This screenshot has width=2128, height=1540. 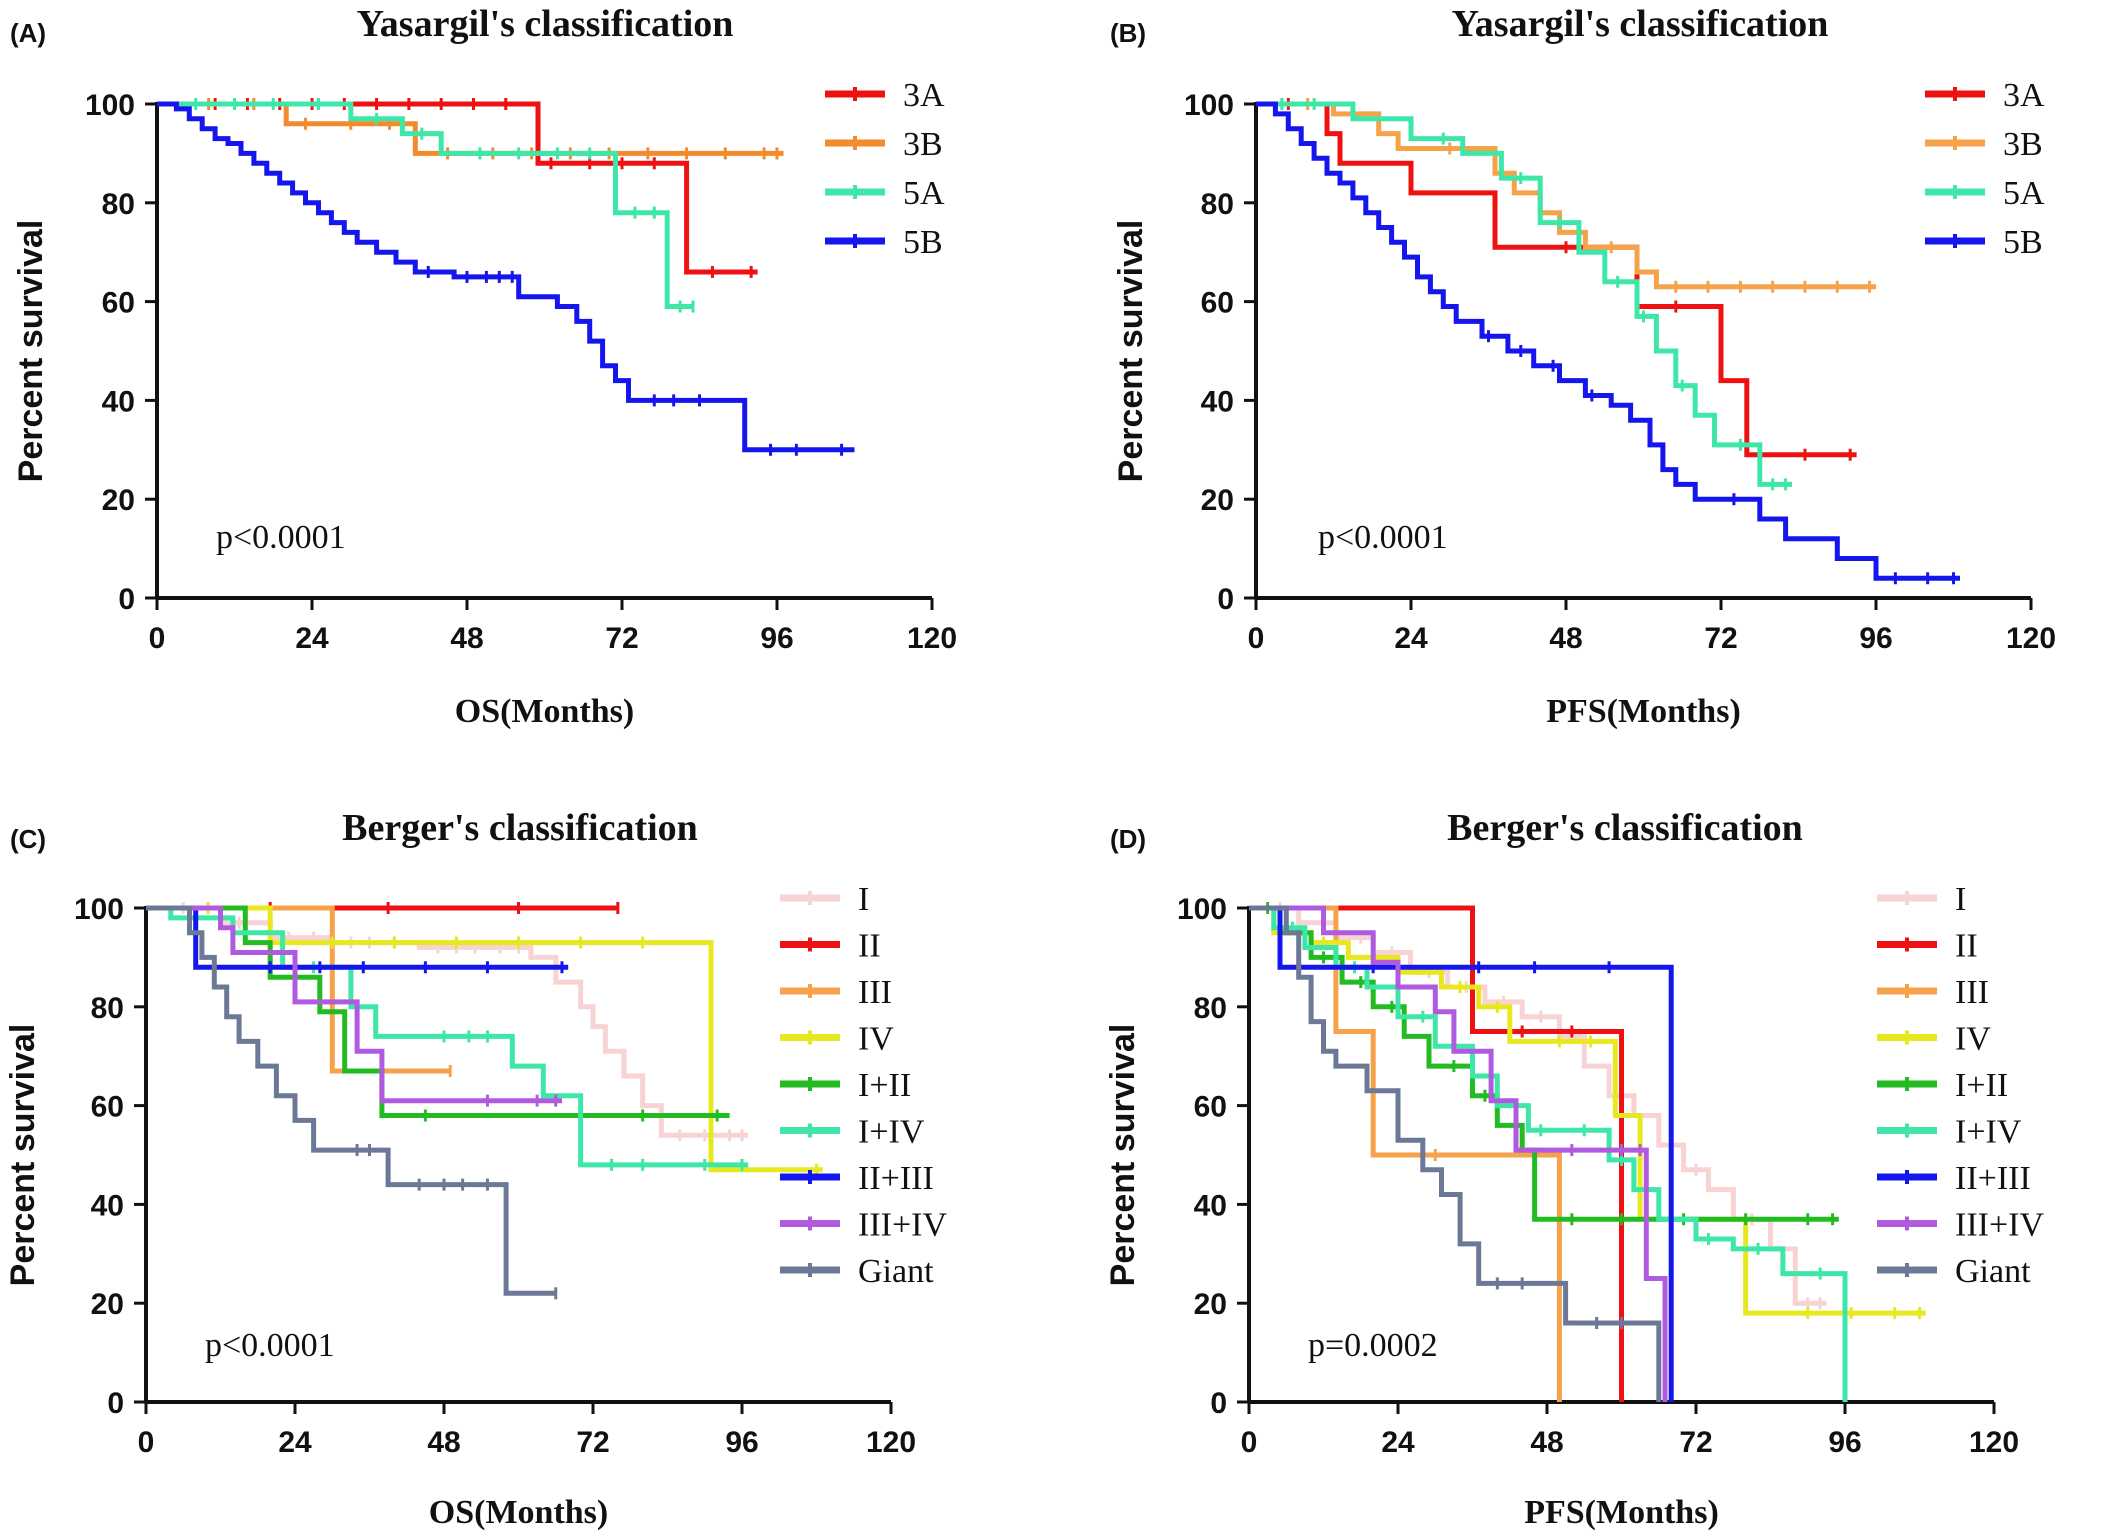 What do you see at coordinates (824, 899) in the screenshot?
I see `legend-entry: I` at bounding box center [824, 899].